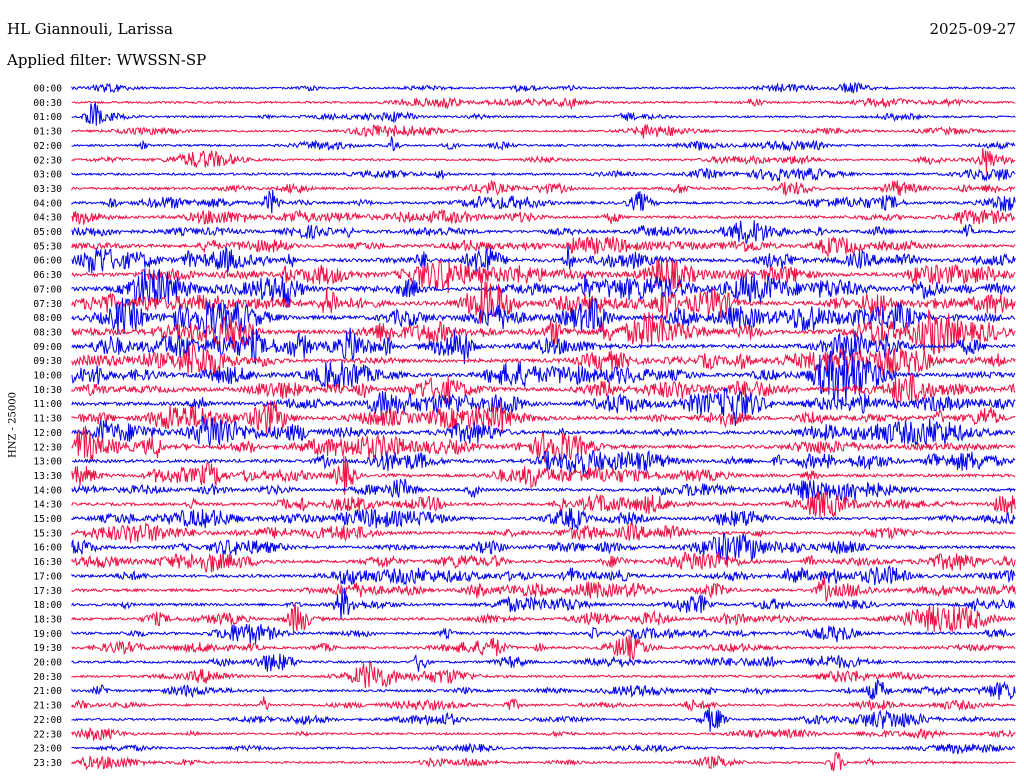 The width and height of the screenshot is (1024, 780). What do you see at coordinates (47, 318) in the screenshot?
I see `row-time-label: 08:00` at bounding box center [47, 318].